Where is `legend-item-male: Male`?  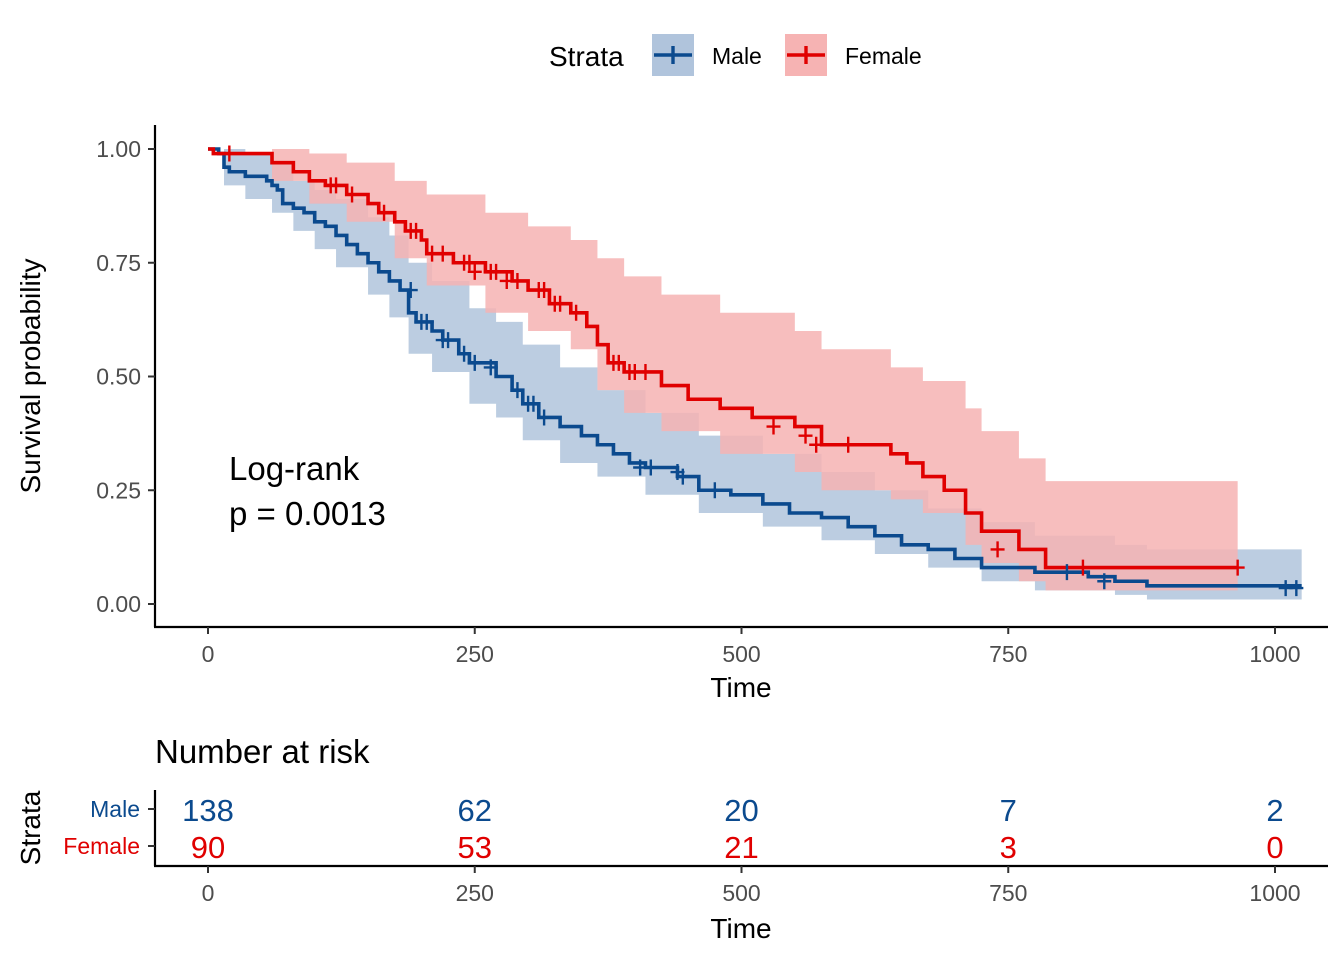
legend-item-male: Male is located at coordinates (707, 55).